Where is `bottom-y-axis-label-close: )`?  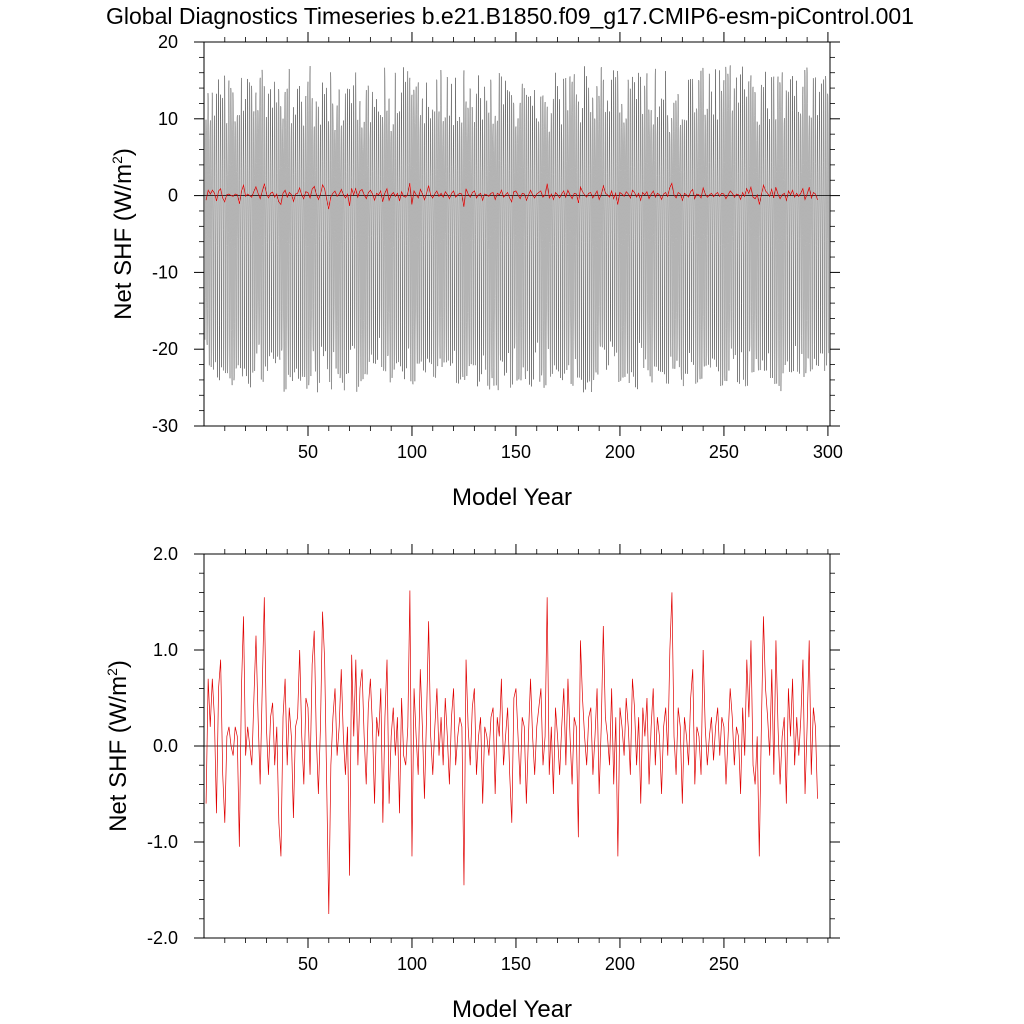
bottom-y-axis-label-close: ) is located at coordinates (118, 664).